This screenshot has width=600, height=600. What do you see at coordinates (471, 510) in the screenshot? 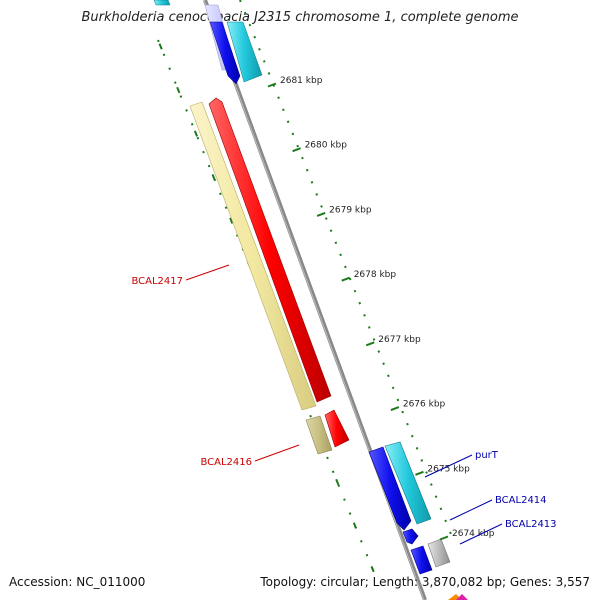
I see `callout-bcal2414` at bounding box center [471, 510].